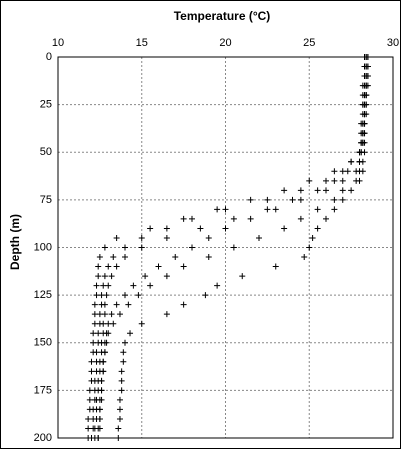 The image size is (401, 449). Describe the element at coordinates (43, 390) in the screenshot. I see `y-tick-label: 175` at that location.